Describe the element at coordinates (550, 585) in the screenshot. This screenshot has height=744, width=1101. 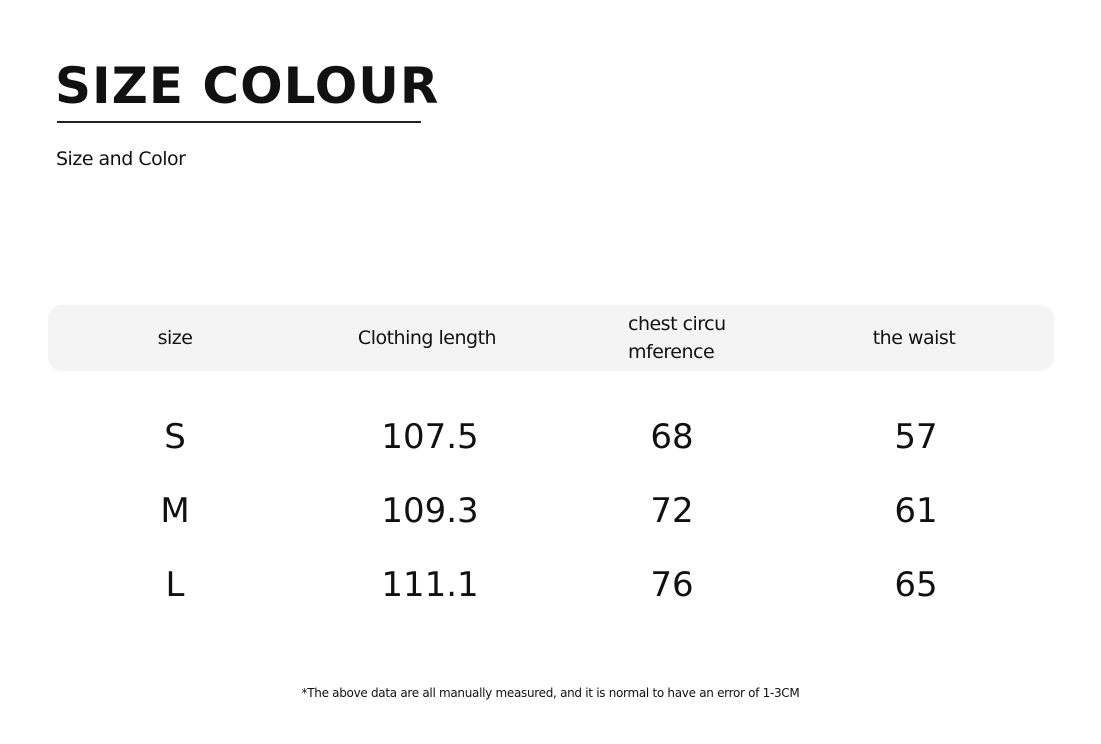
I see `table-row: L 111.1 76 65` at that location.